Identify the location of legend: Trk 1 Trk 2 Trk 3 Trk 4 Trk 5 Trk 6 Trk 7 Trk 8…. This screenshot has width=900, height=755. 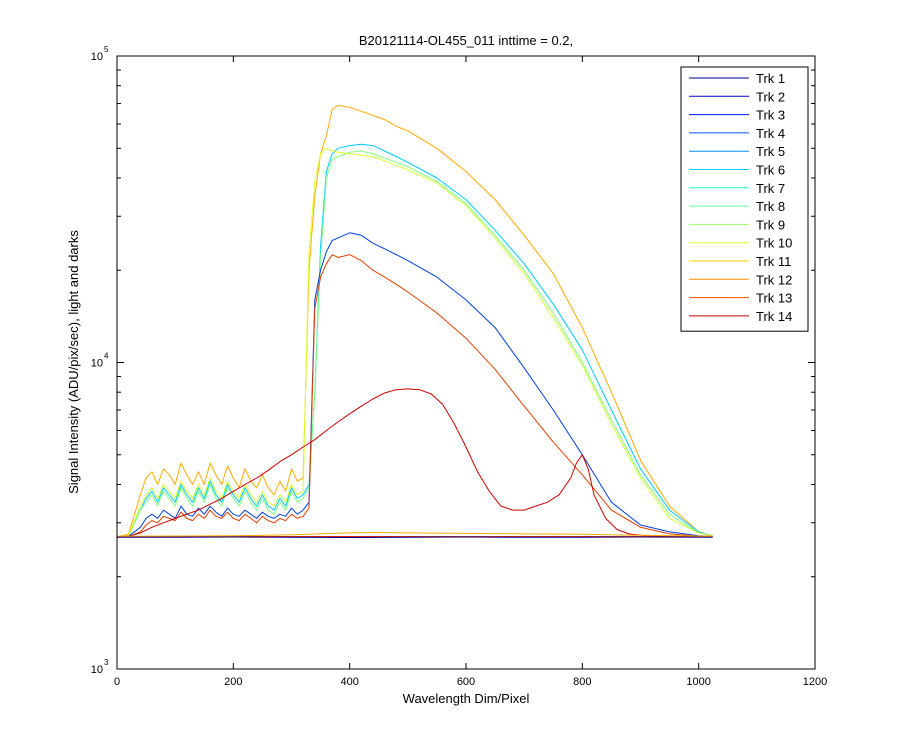
(744, 199).